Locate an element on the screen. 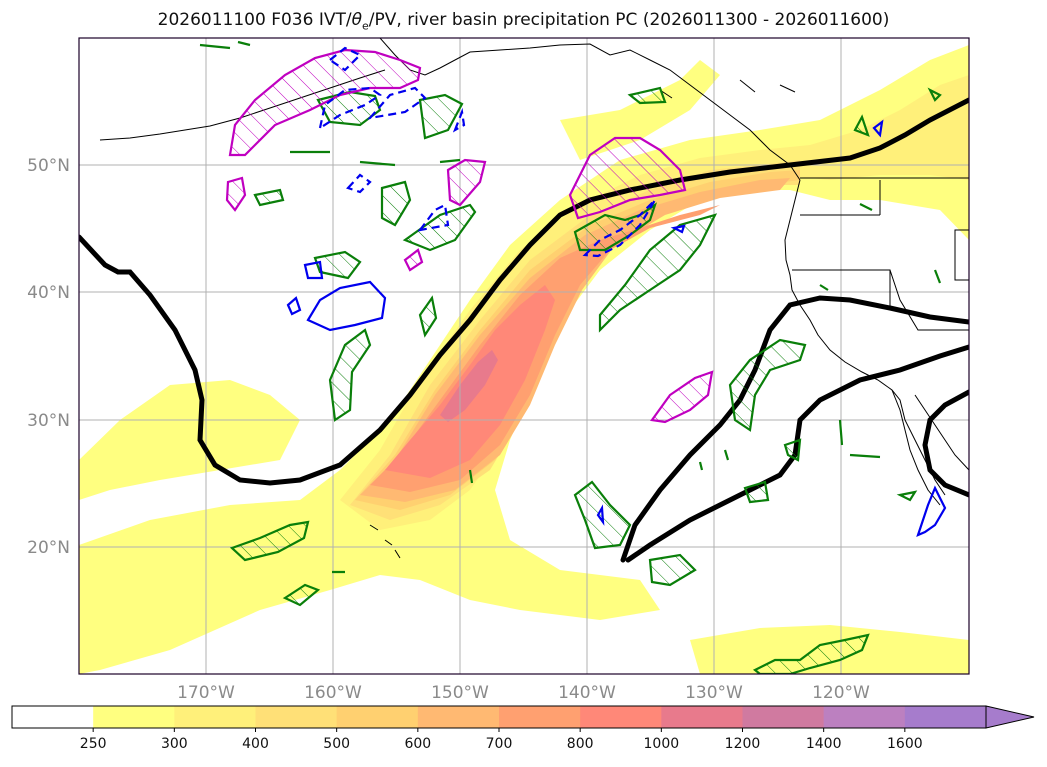 The image size is (1047, 767). colorbar-tick-label: 600 is located at coordinates (417, 744).